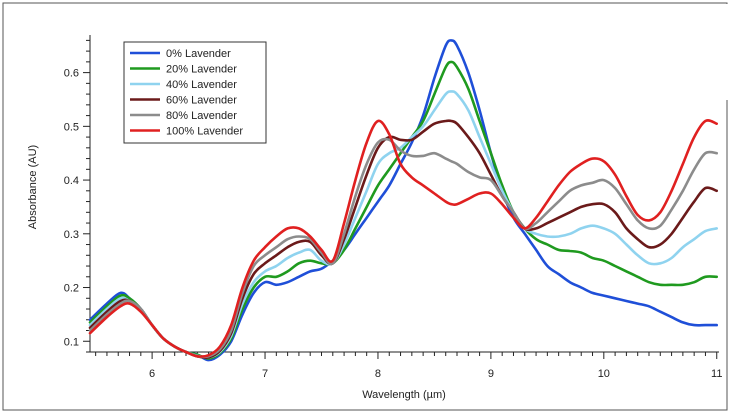 This screenshot has height=418, width=730. Describe the element at coordinates (716, 374) in the screenshot. I see `x-tick-label: 11` at that location.